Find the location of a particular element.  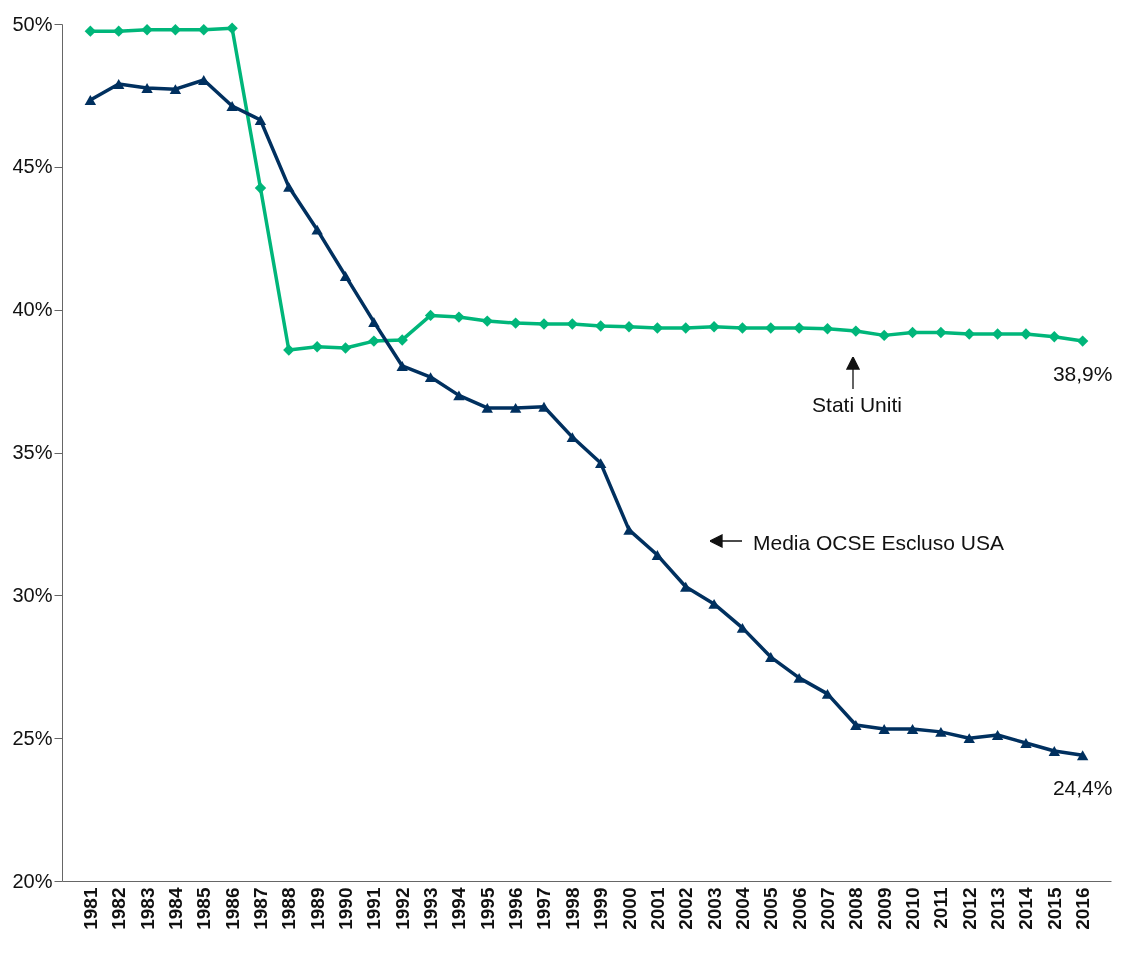

x-tick-label: 2002 is located at coordinates (686, 908).